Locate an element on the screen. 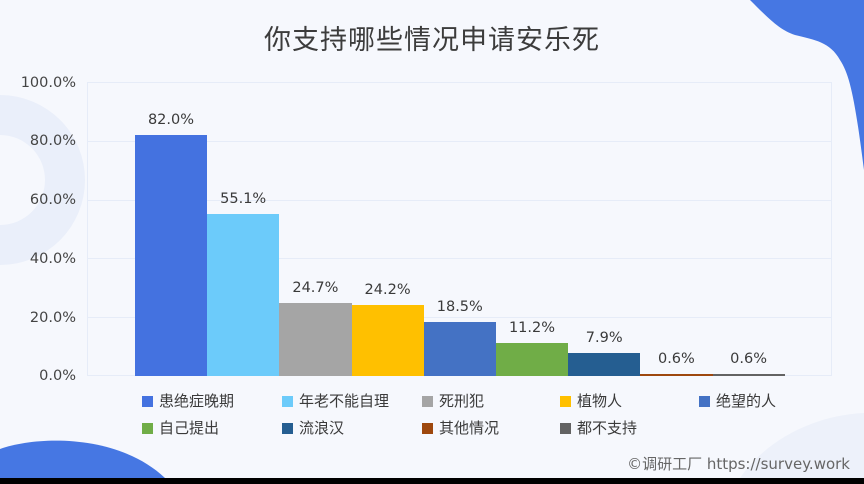 The image size is (864, 484). legend-label: 植物人 is located at coordinates (600, 401).